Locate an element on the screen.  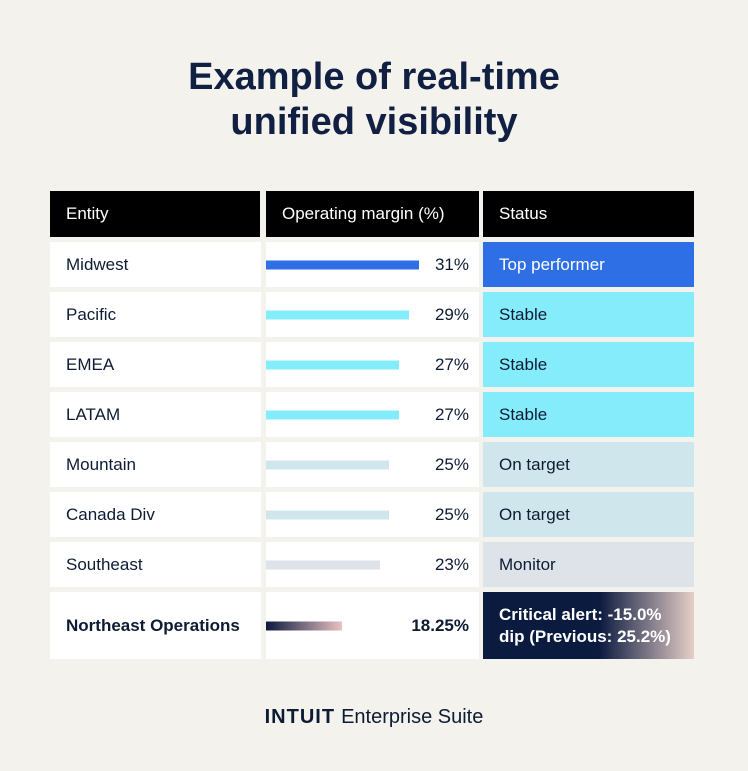
status-label: Monitor is located at coordinates (527, 564).